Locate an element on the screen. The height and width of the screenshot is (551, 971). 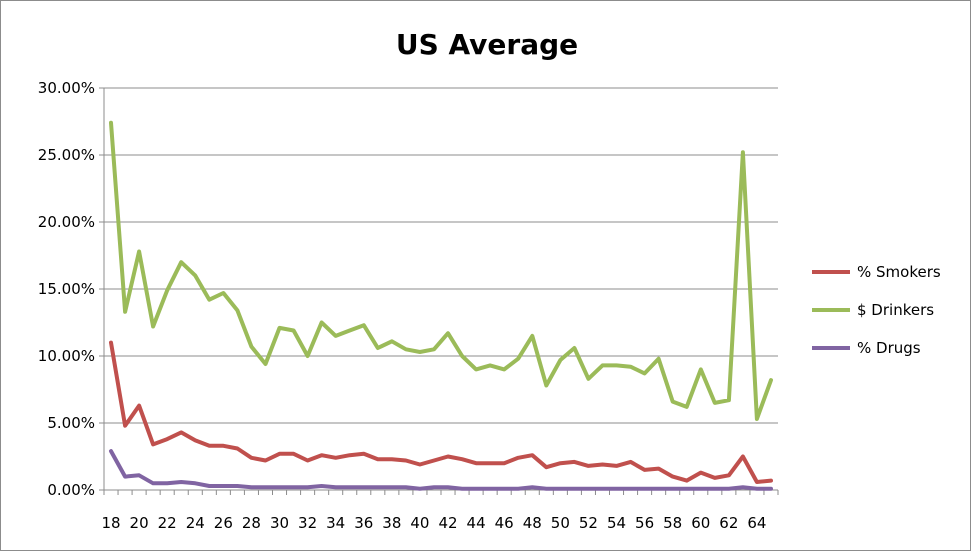
x-tick-label: 46 is located at coordinates (504, 523).